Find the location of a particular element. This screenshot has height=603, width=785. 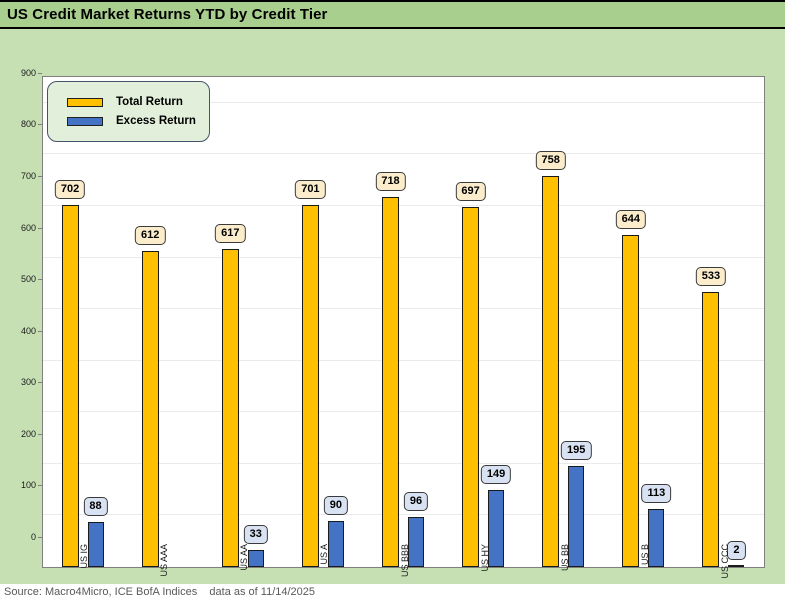

legend-item-excess-return: Excess Return is located at coordinates (138, 121).